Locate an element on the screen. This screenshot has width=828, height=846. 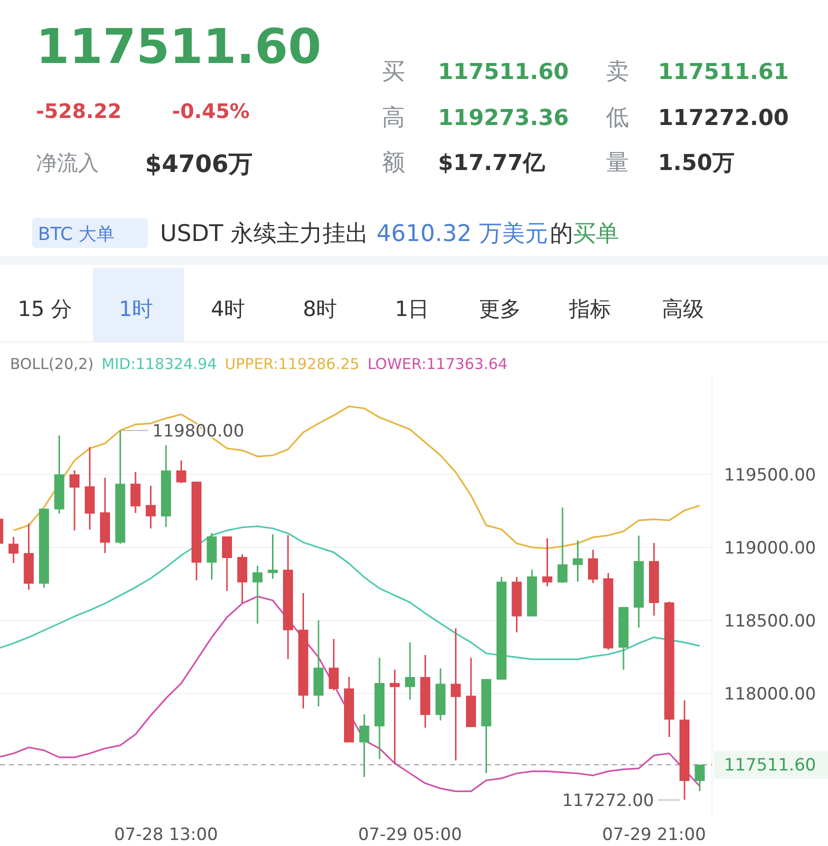
annotation: 额 is located at coordinates (393, 163).